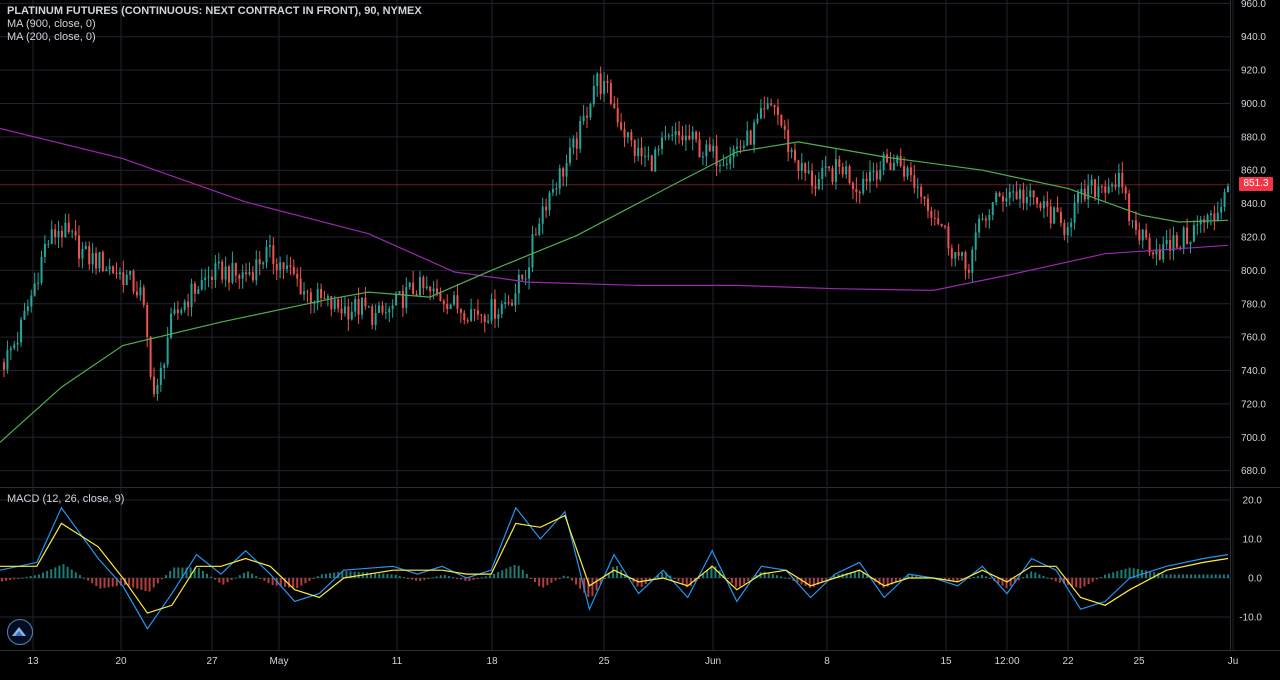 This screenshot has width=1280, height=680. I want to click on ma-900-legend: MA (900, close, 0), so click(51, 24).